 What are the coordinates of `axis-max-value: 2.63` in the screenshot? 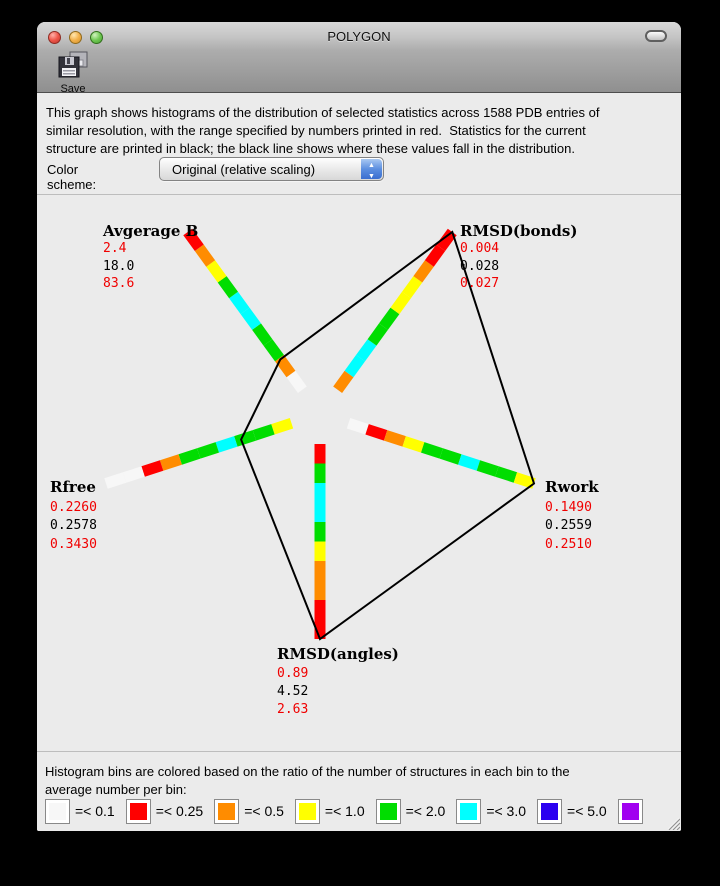 It's located at (292, 709).